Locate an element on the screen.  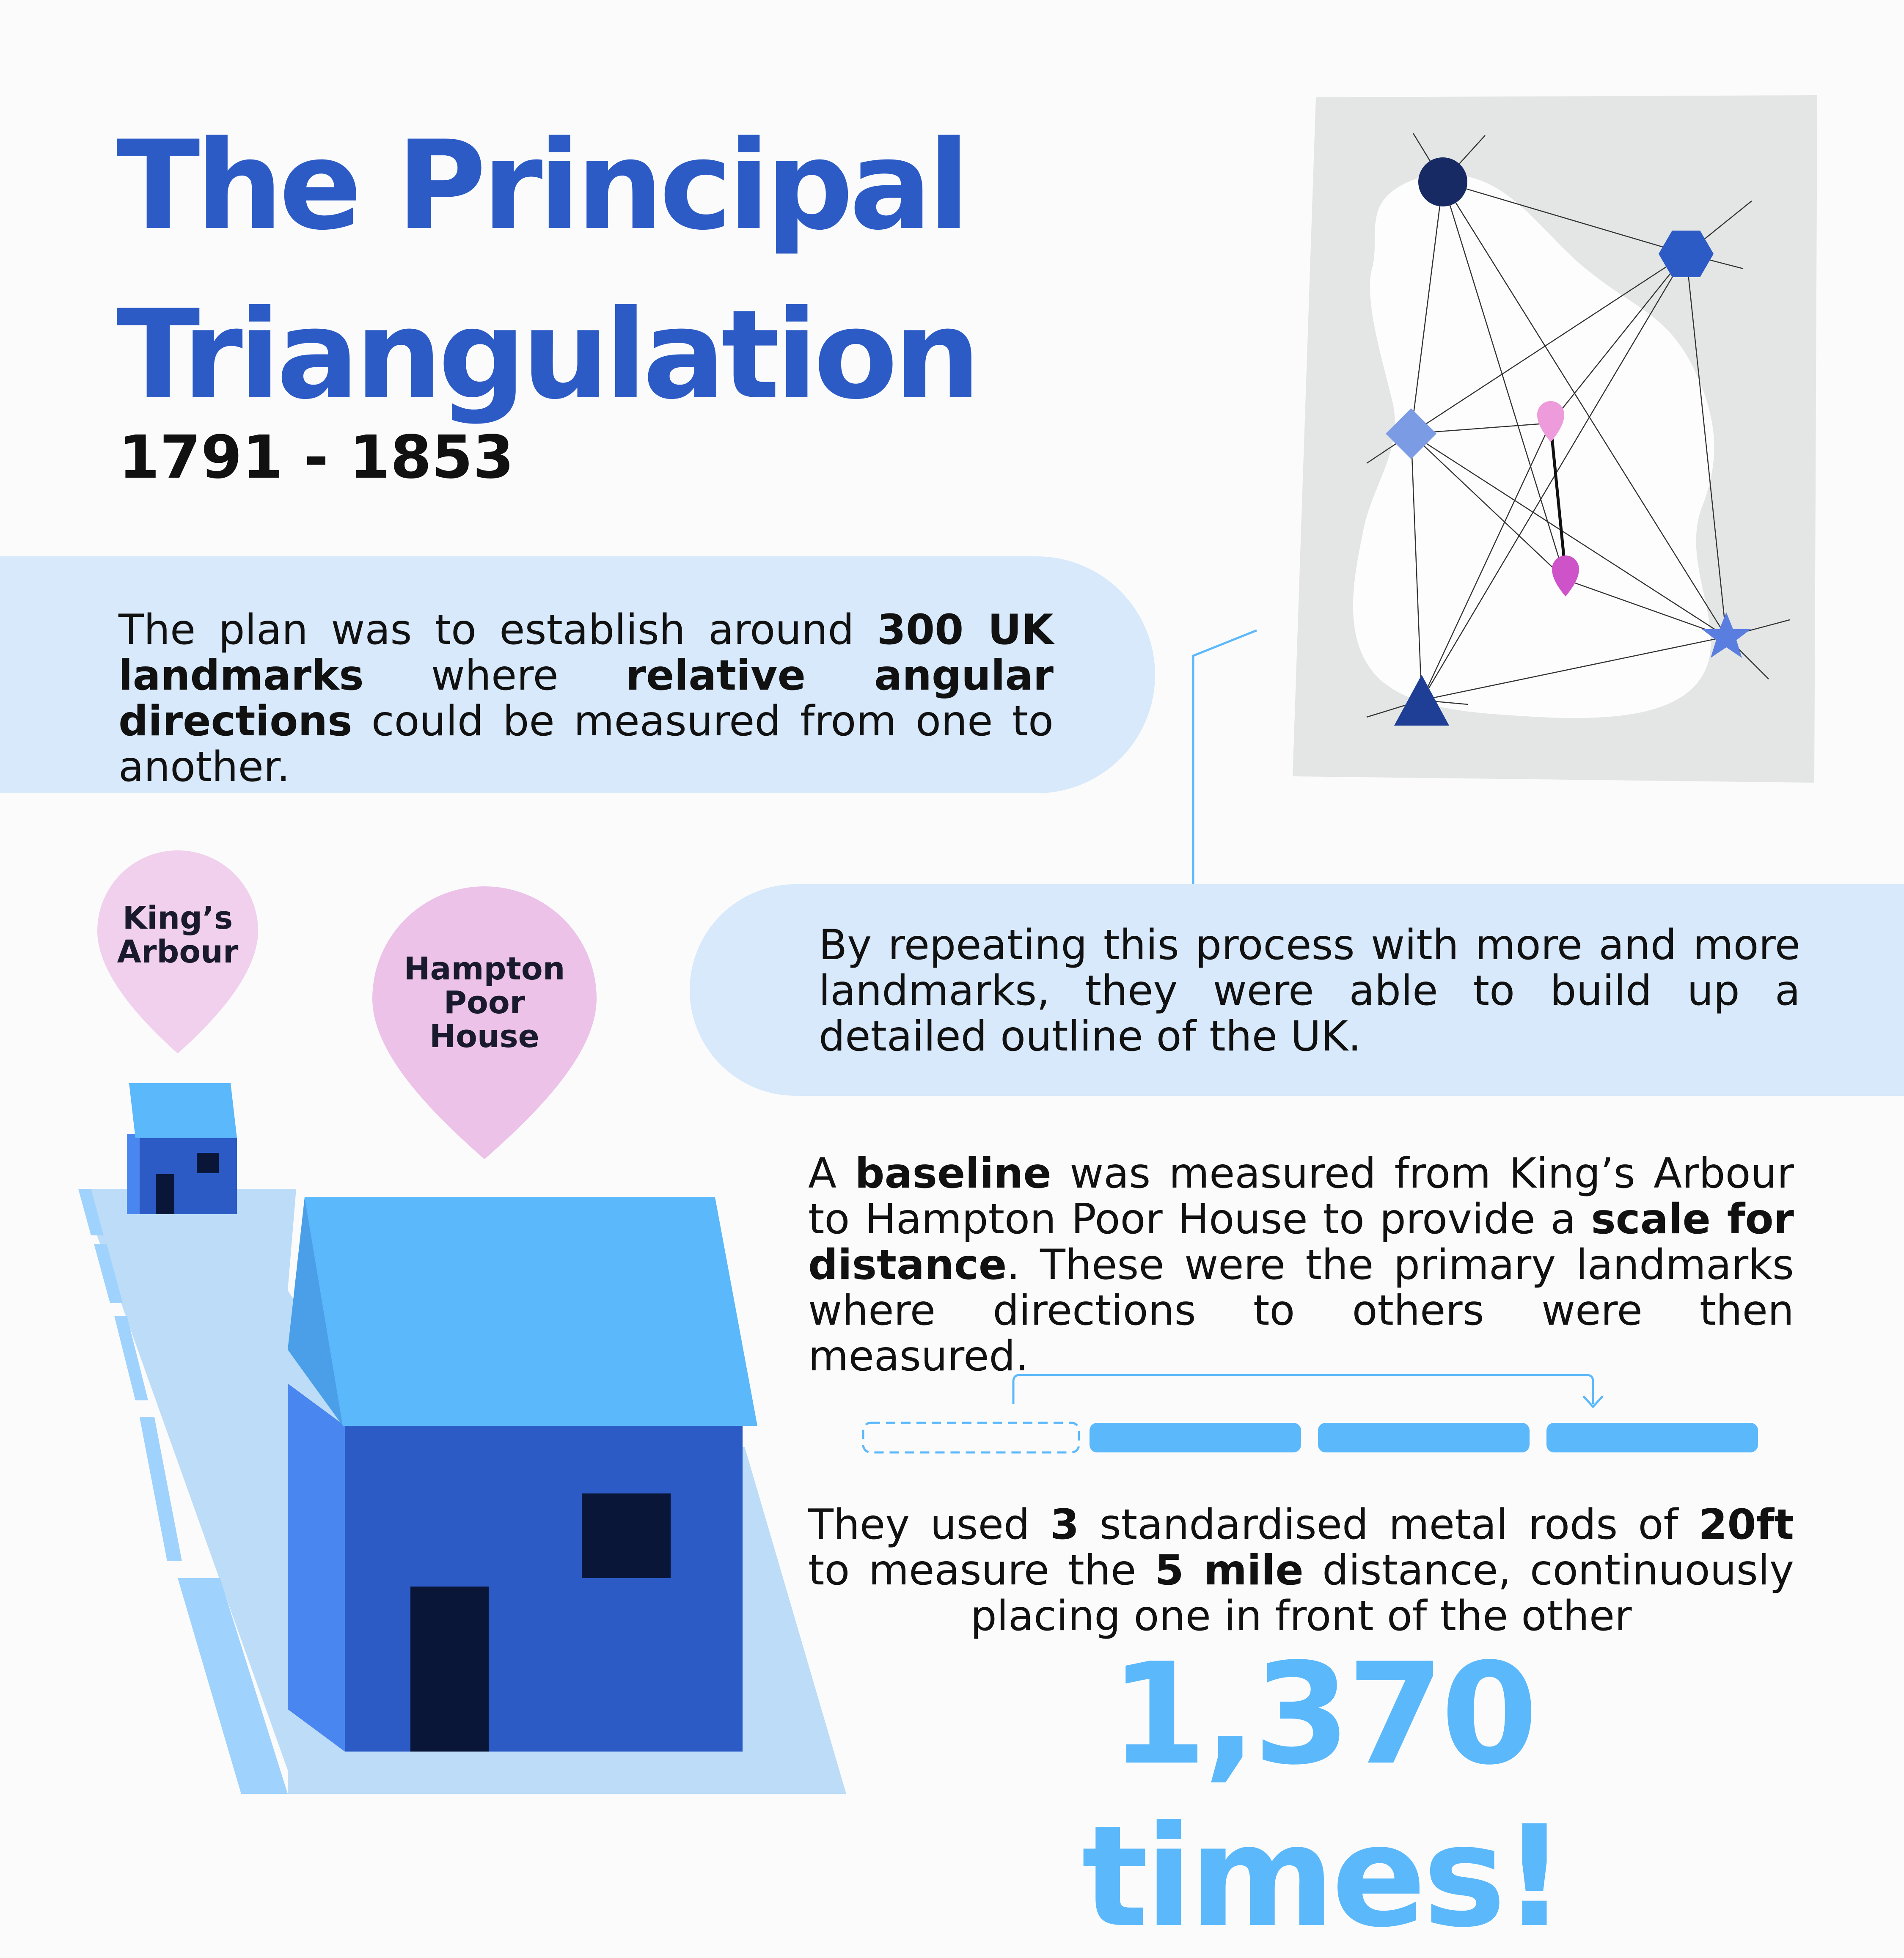
hampton-poor-house-pin-icon is located at coordinates (484, 1023).